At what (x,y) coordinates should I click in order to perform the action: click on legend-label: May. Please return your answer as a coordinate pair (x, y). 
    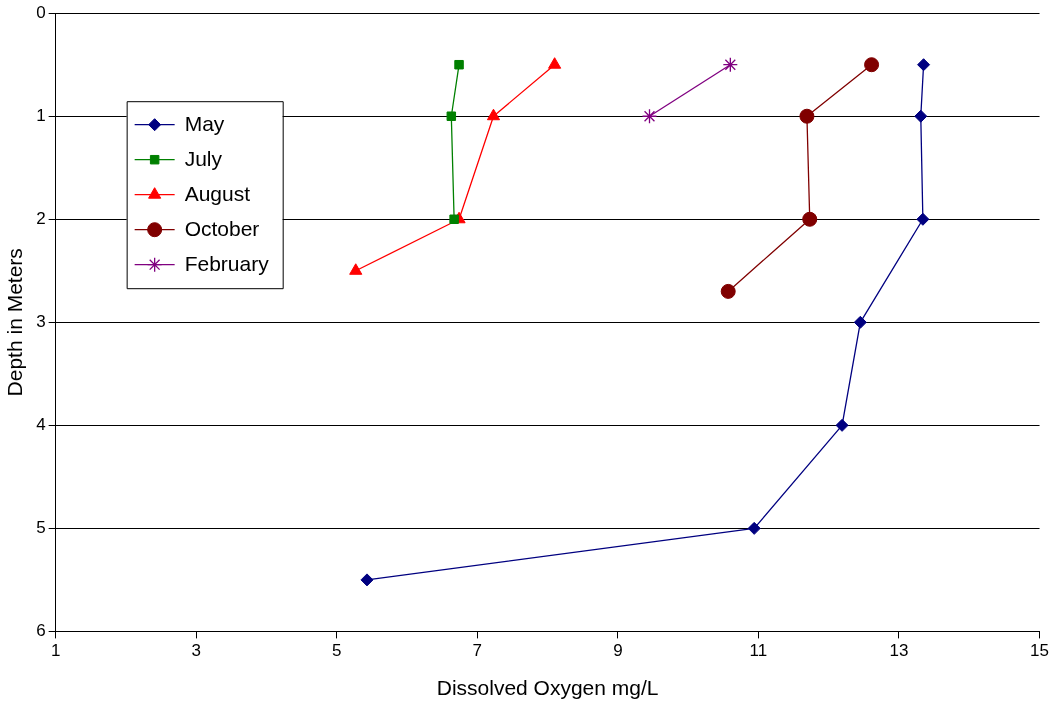
    Looking at the image, I should click on (204, 124).